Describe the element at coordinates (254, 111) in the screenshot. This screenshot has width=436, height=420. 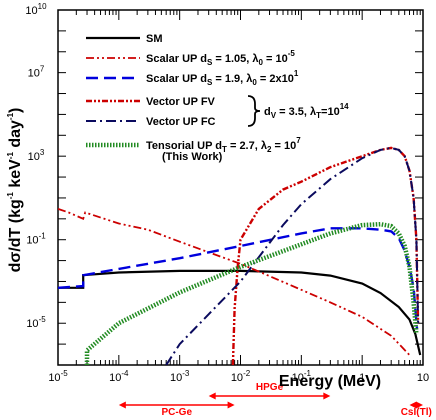
I see `legend-brace` at that location.